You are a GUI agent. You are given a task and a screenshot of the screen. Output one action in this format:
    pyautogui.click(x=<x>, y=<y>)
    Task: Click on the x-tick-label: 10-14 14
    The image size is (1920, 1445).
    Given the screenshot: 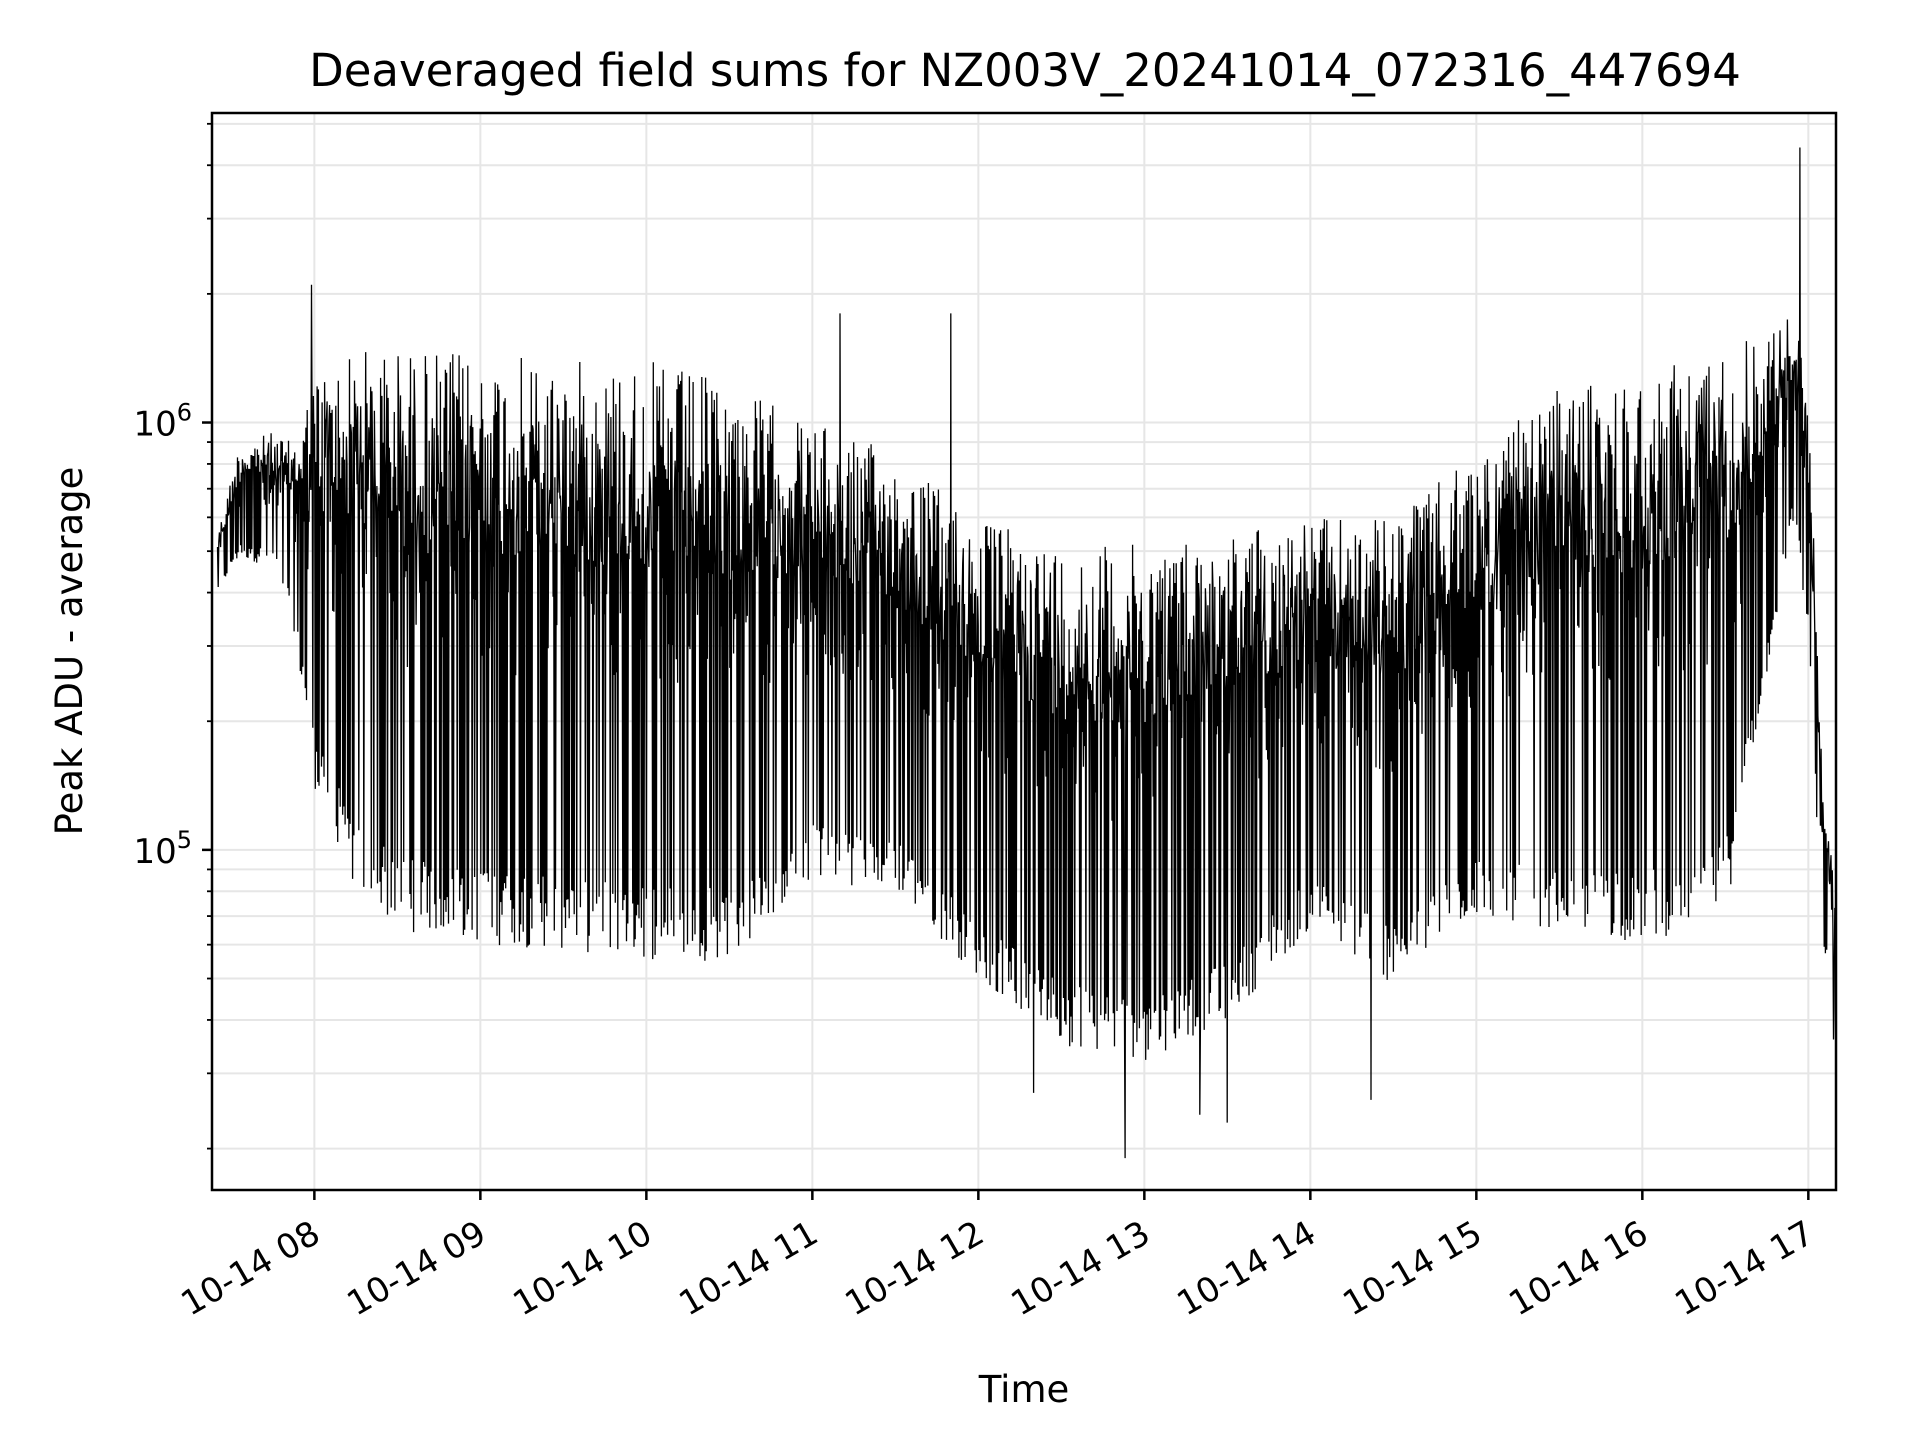 What is the action you would take?
    pyautogui.click(x=1246, y=1268)
    